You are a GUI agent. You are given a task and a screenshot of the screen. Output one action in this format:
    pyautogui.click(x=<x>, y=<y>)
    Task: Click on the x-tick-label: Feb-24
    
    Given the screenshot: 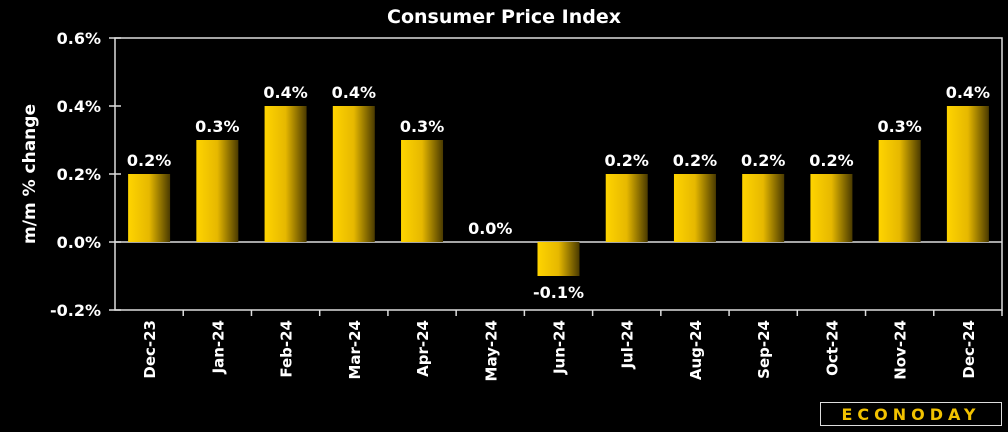 What is the action you would take?
    pyautogui.click(x=287, y=349)
    